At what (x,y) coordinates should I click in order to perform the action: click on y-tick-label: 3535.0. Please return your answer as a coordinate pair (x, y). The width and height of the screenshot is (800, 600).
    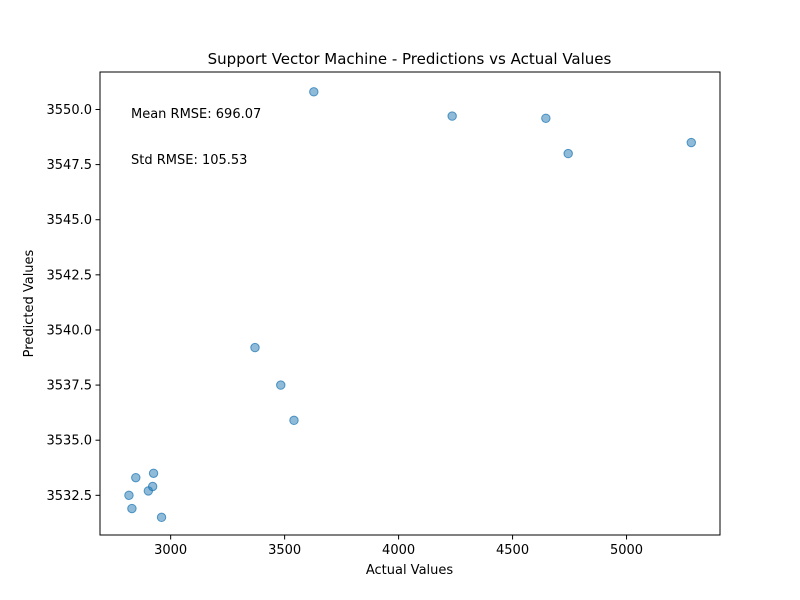
    Looking at the image, I should click on (70, 441).